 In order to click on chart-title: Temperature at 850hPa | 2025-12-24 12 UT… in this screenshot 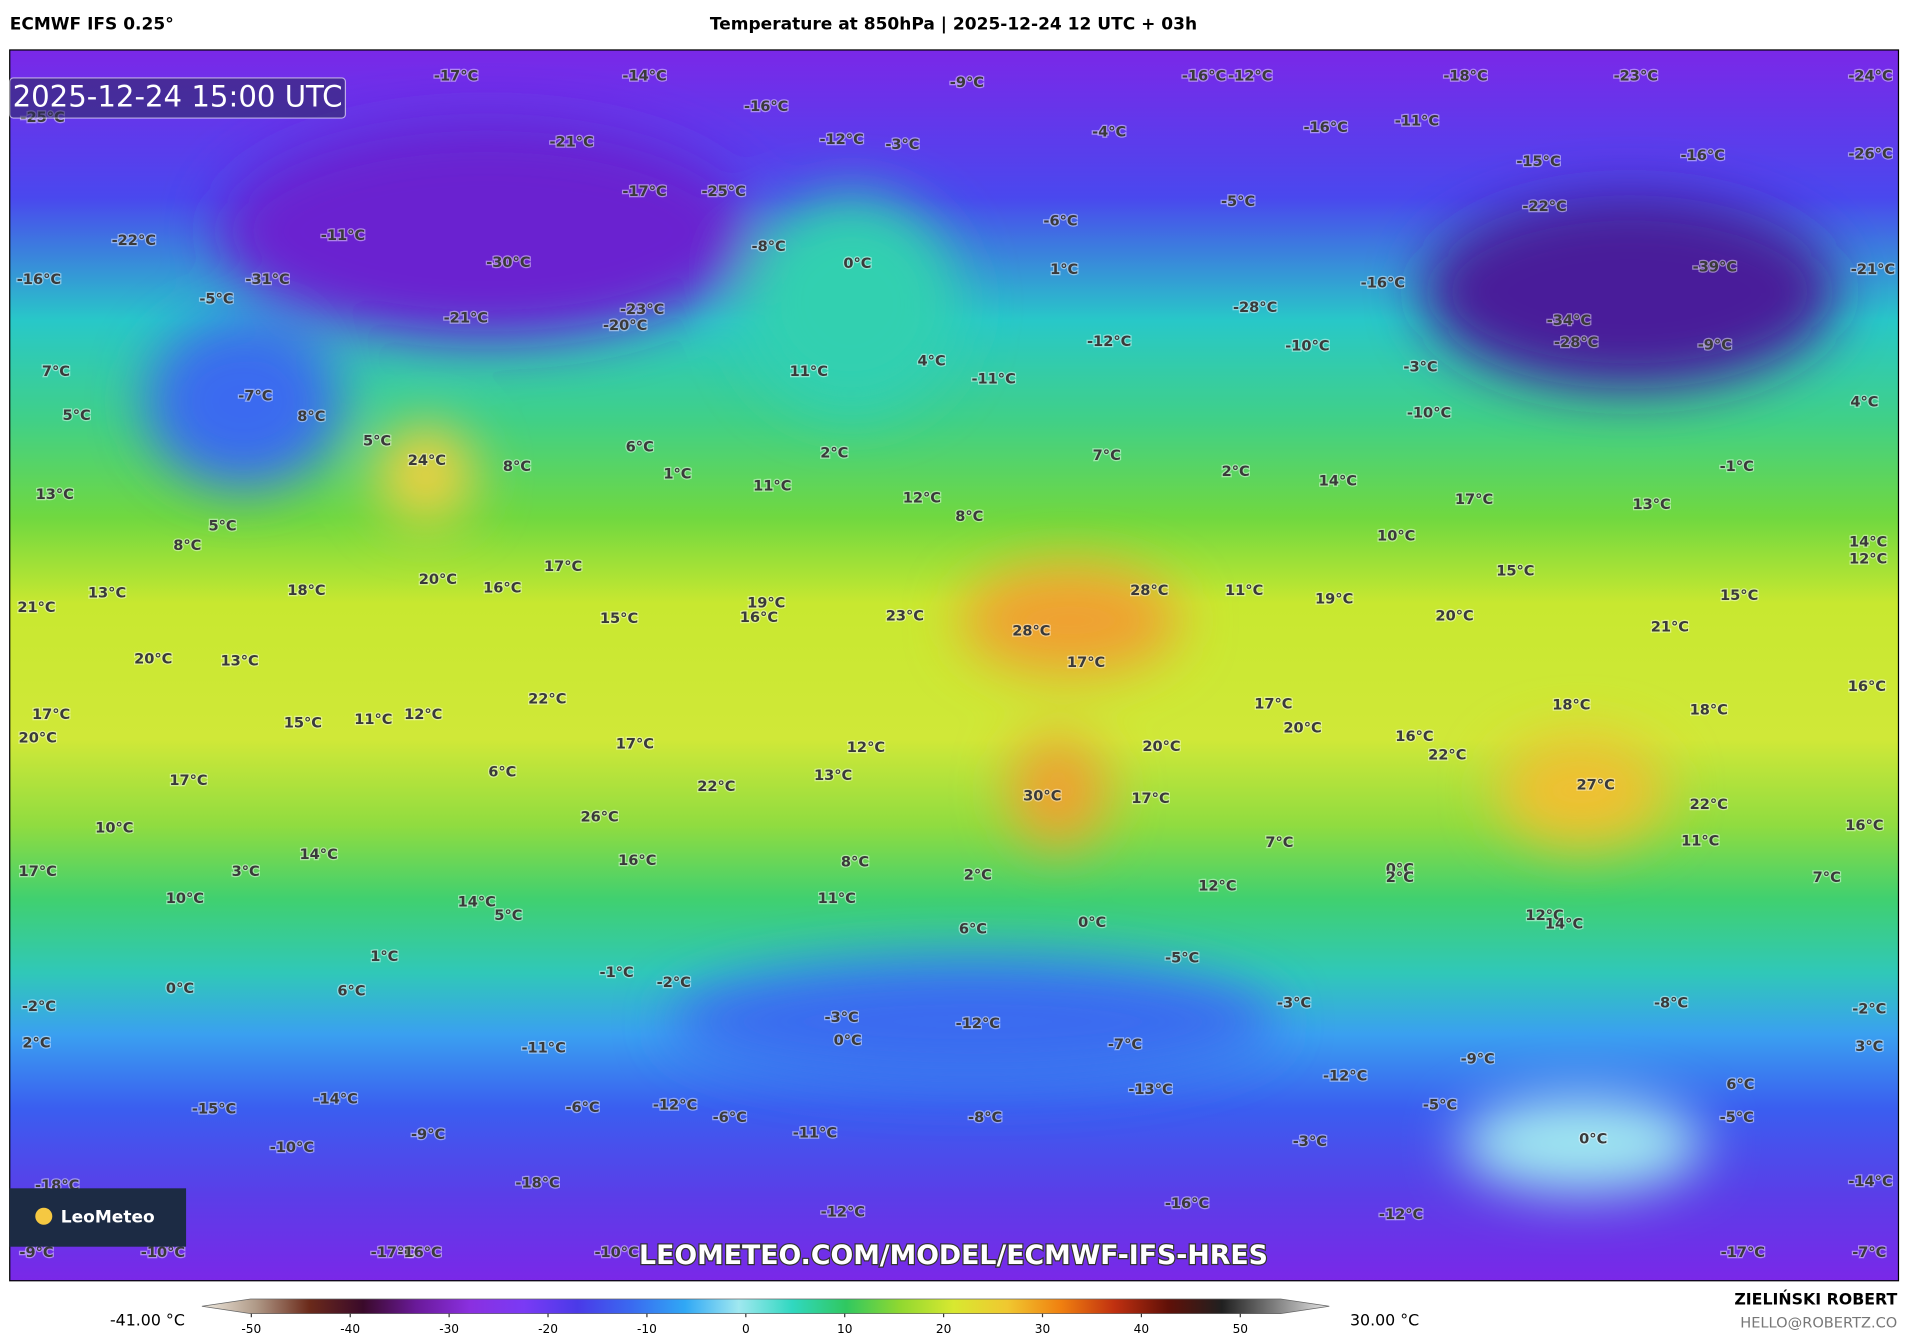, I will do `click(953, 24)`.